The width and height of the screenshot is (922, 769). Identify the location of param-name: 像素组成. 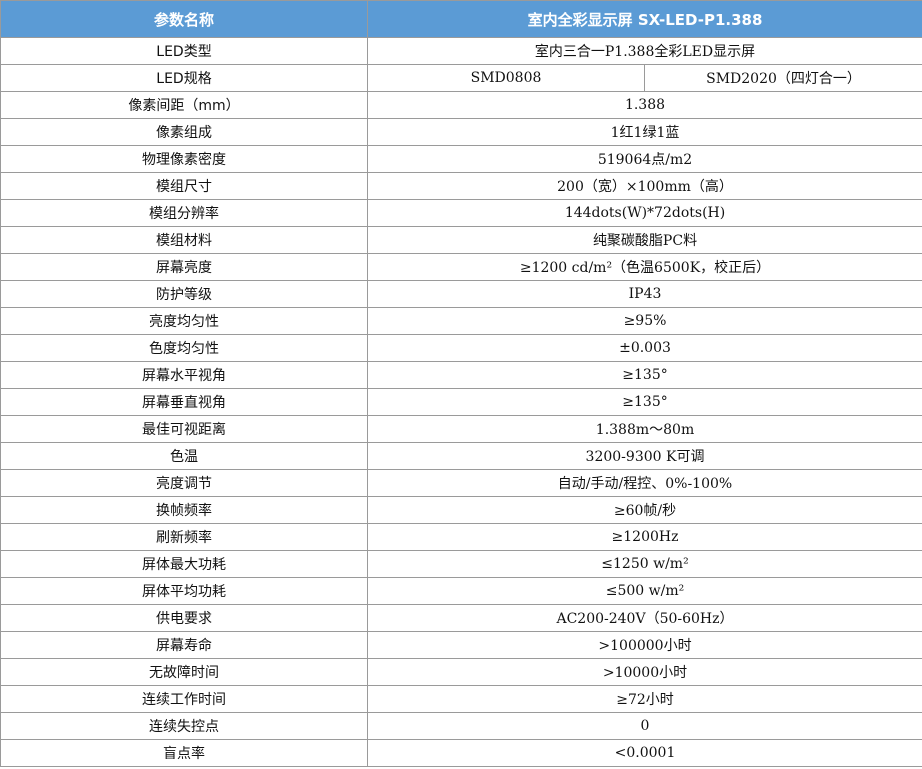
(184, 132).